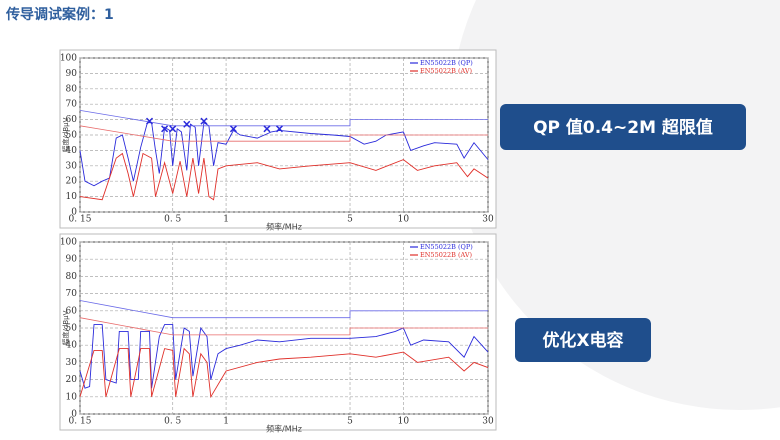 The height and width of the screenshot is (440, 780). I want to click on slide-title: 传导调试案例：1, so click(59, 14).